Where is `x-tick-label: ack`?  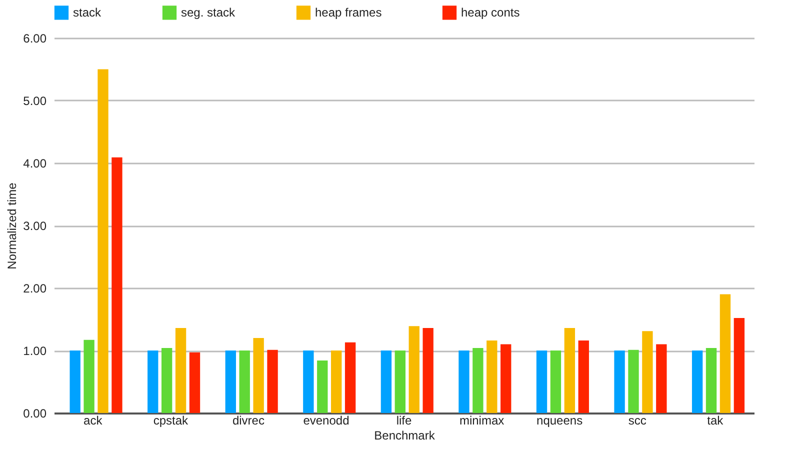
x-tick-label: ack is located at coordinates (94, 421).